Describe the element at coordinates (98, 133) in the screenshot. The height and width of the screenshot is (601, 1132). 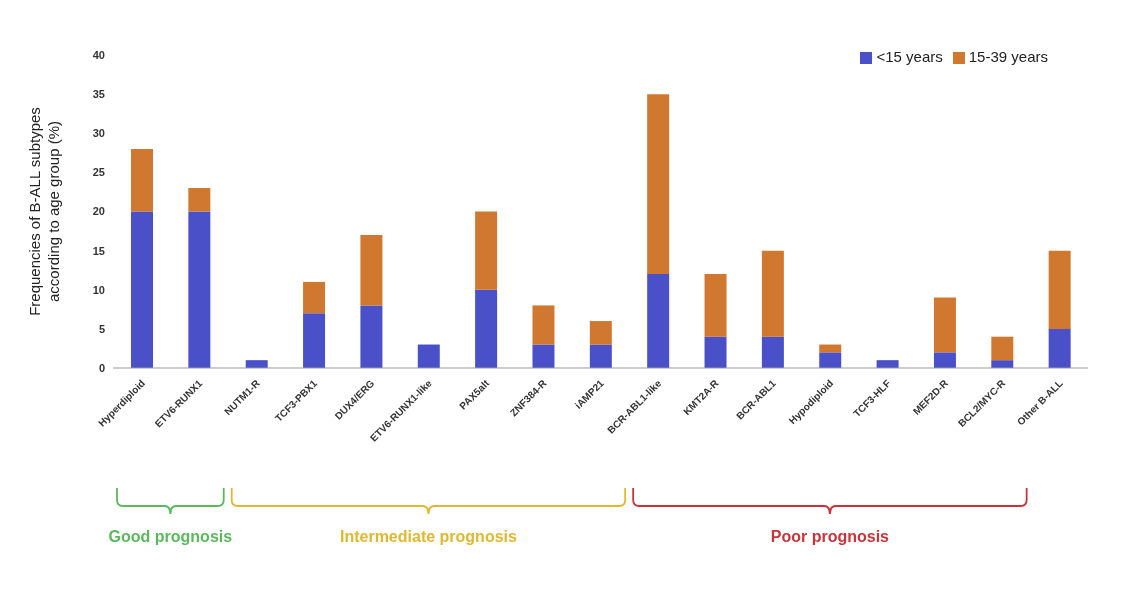
I see `y-tick-label: 30` at that location.